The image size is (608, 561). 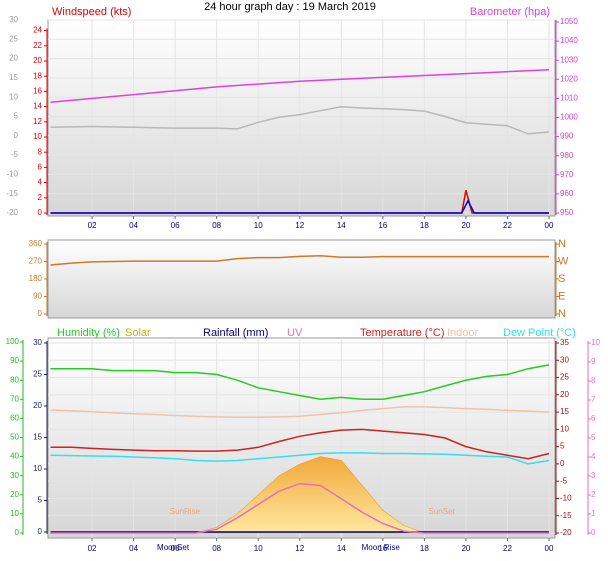 I want to click on y-tick-label: 180, so click(x=36, y=278).